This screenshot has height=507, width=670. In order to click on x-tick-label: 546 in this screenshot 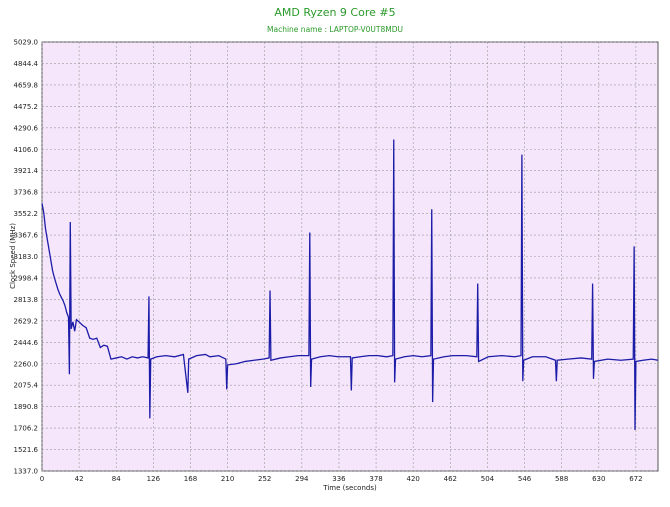, I will do `click(525, 479)`.